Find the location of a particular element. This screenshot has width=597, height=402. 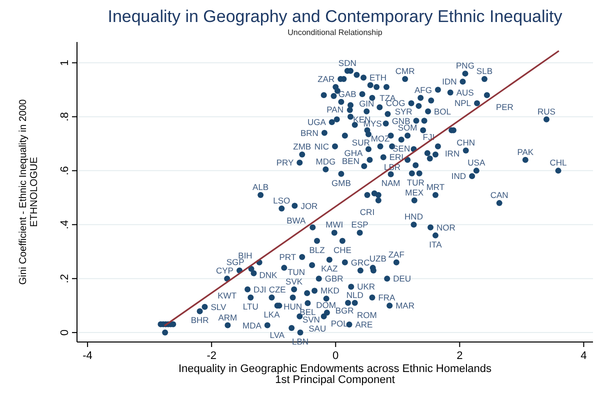

data-label: GHA is located at coordinates (354, 153).